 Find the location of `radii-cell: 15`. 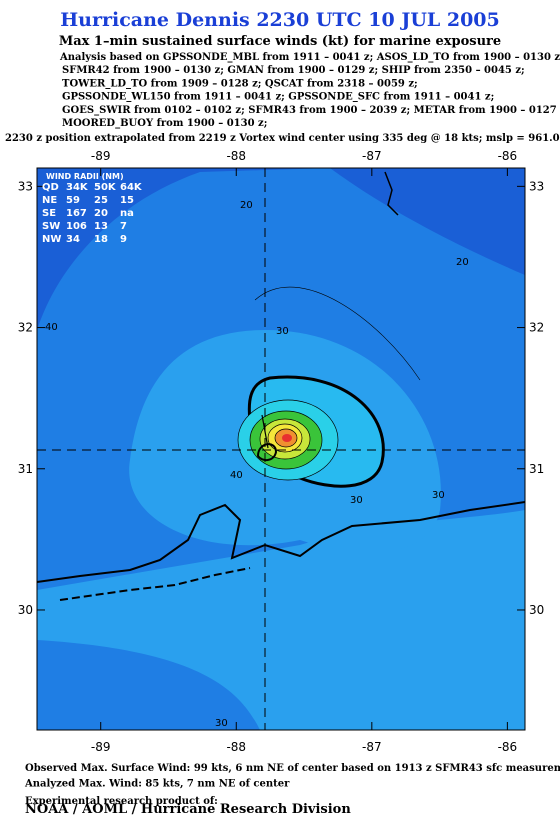

radii-cell: 15 is located at coordinates (127, 200).